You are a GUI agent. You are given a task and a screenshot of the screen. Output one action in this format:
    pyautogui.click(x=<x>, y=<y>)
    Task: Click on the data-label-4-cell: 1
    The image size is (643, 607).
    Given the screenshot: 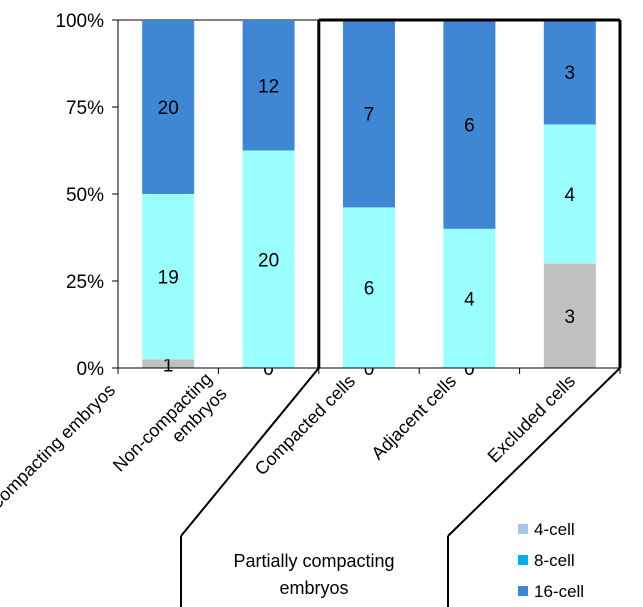 What is the action you would take?
    pyautogui.click(x=168, y=365)
    